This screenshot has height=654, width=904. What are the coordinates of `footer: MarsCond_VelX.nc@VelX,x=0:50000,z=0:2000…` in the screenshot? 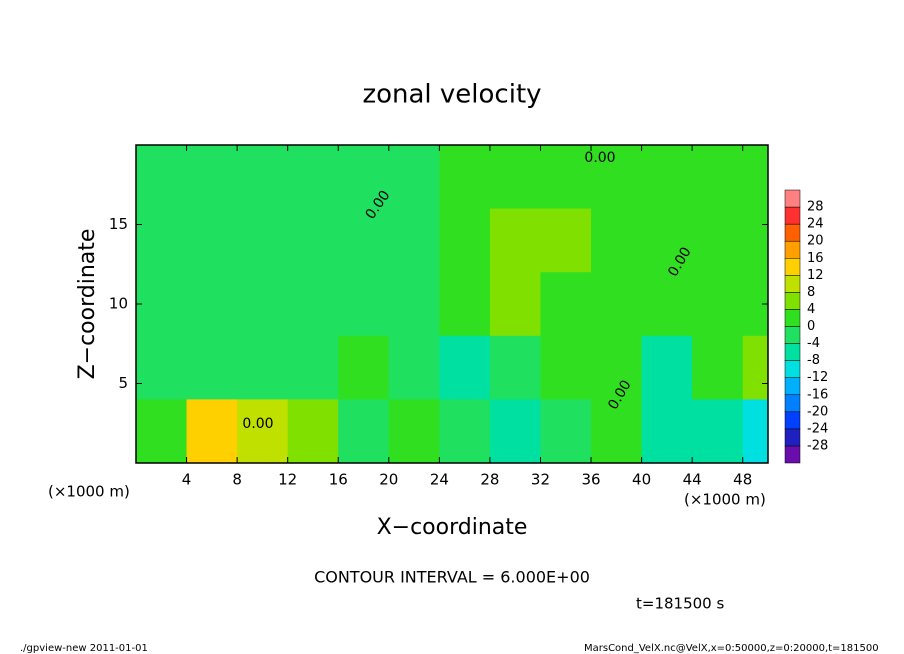 It's located at (731, 648).